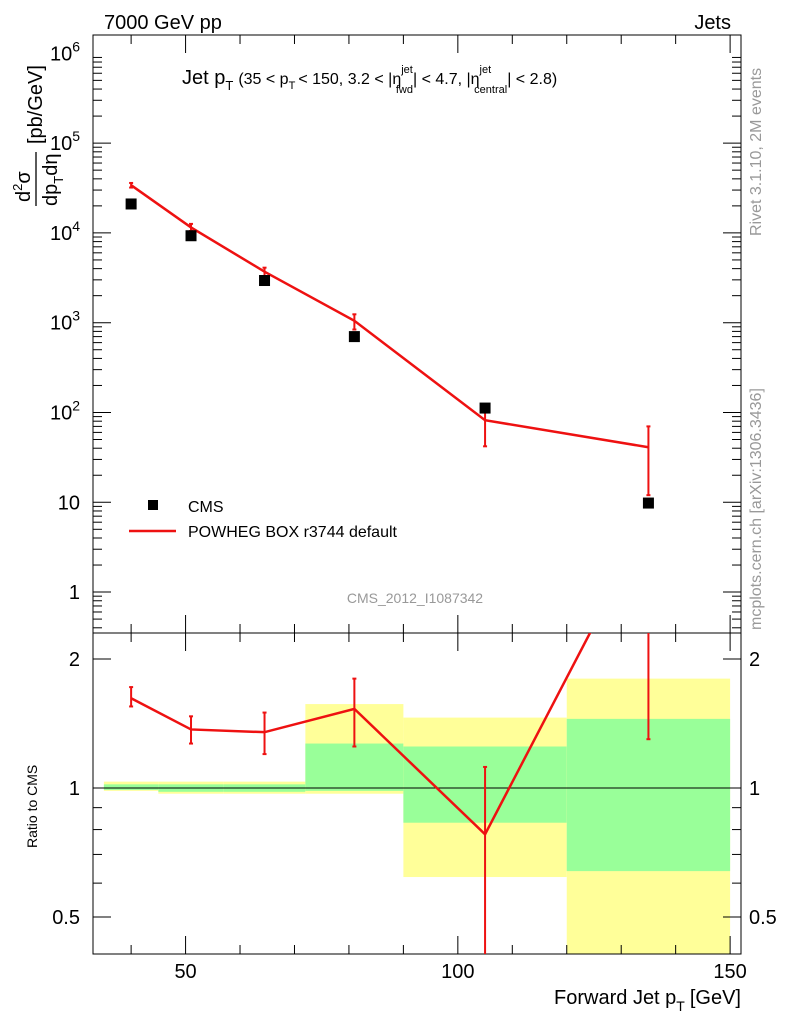 The height and width of the screenshot is (1024, 786). I want to click on y-tick-label-main-1: 10, so click(69, 503).